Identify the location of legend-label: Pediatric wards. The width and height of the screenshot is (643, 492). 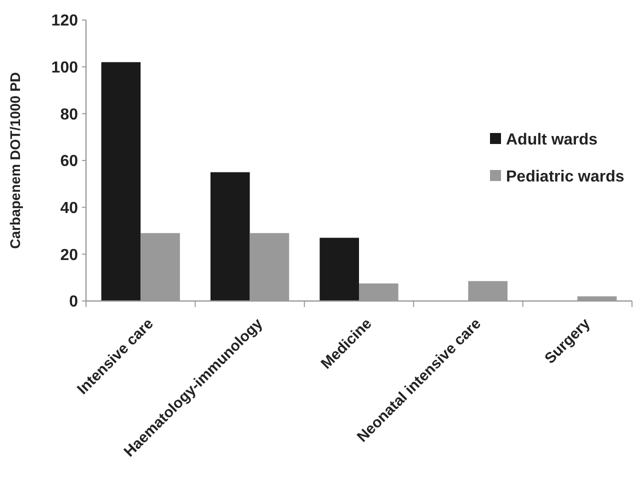
(565, 177).